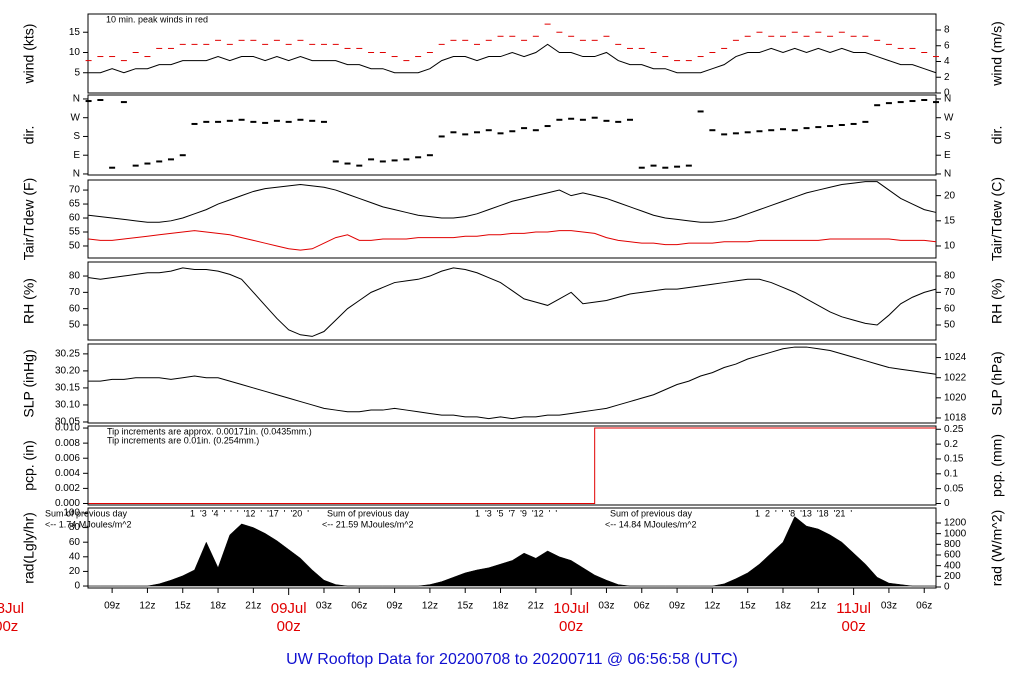 This screenshot has width=1024, height=700. I want to click on day-label: 11Jul, so click(853, 608).